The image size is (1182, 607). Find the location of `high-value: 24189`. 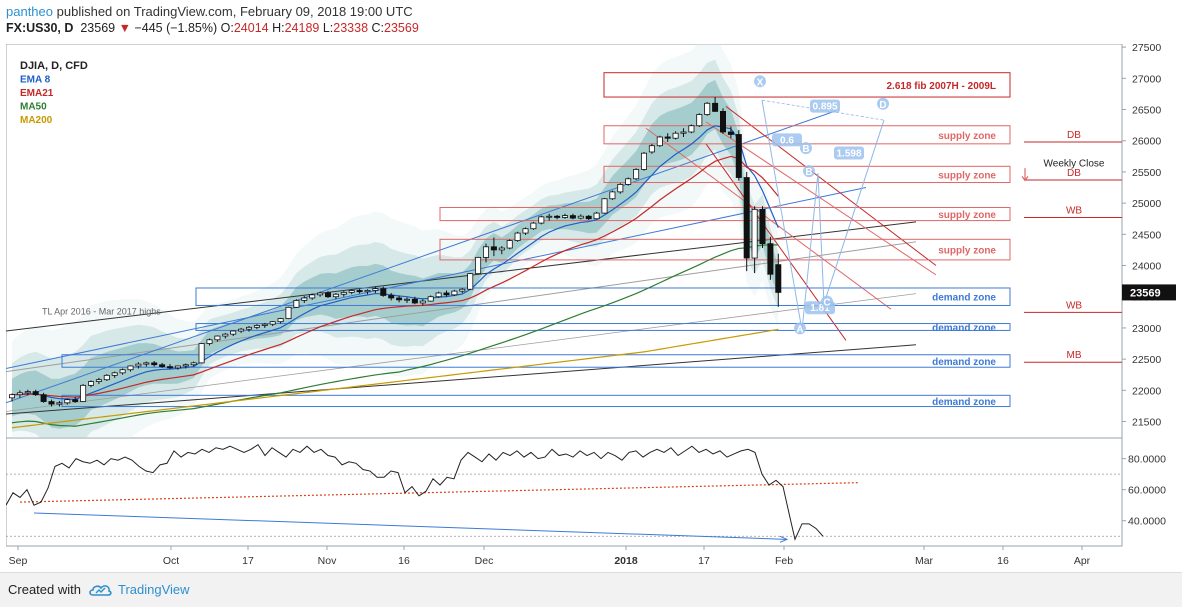

high-value: 24189 is located at coordinates (302, 28).